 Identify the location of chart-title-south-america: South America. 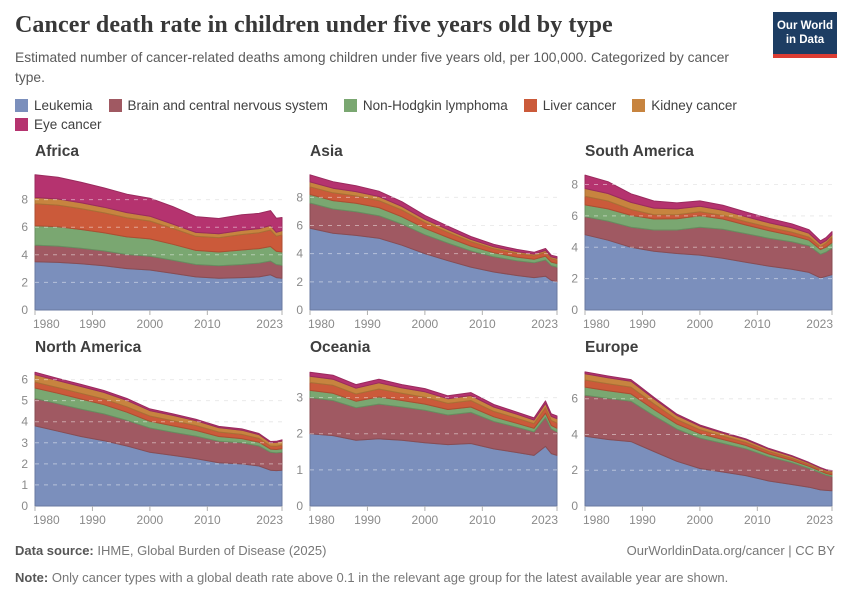
(639, 151).